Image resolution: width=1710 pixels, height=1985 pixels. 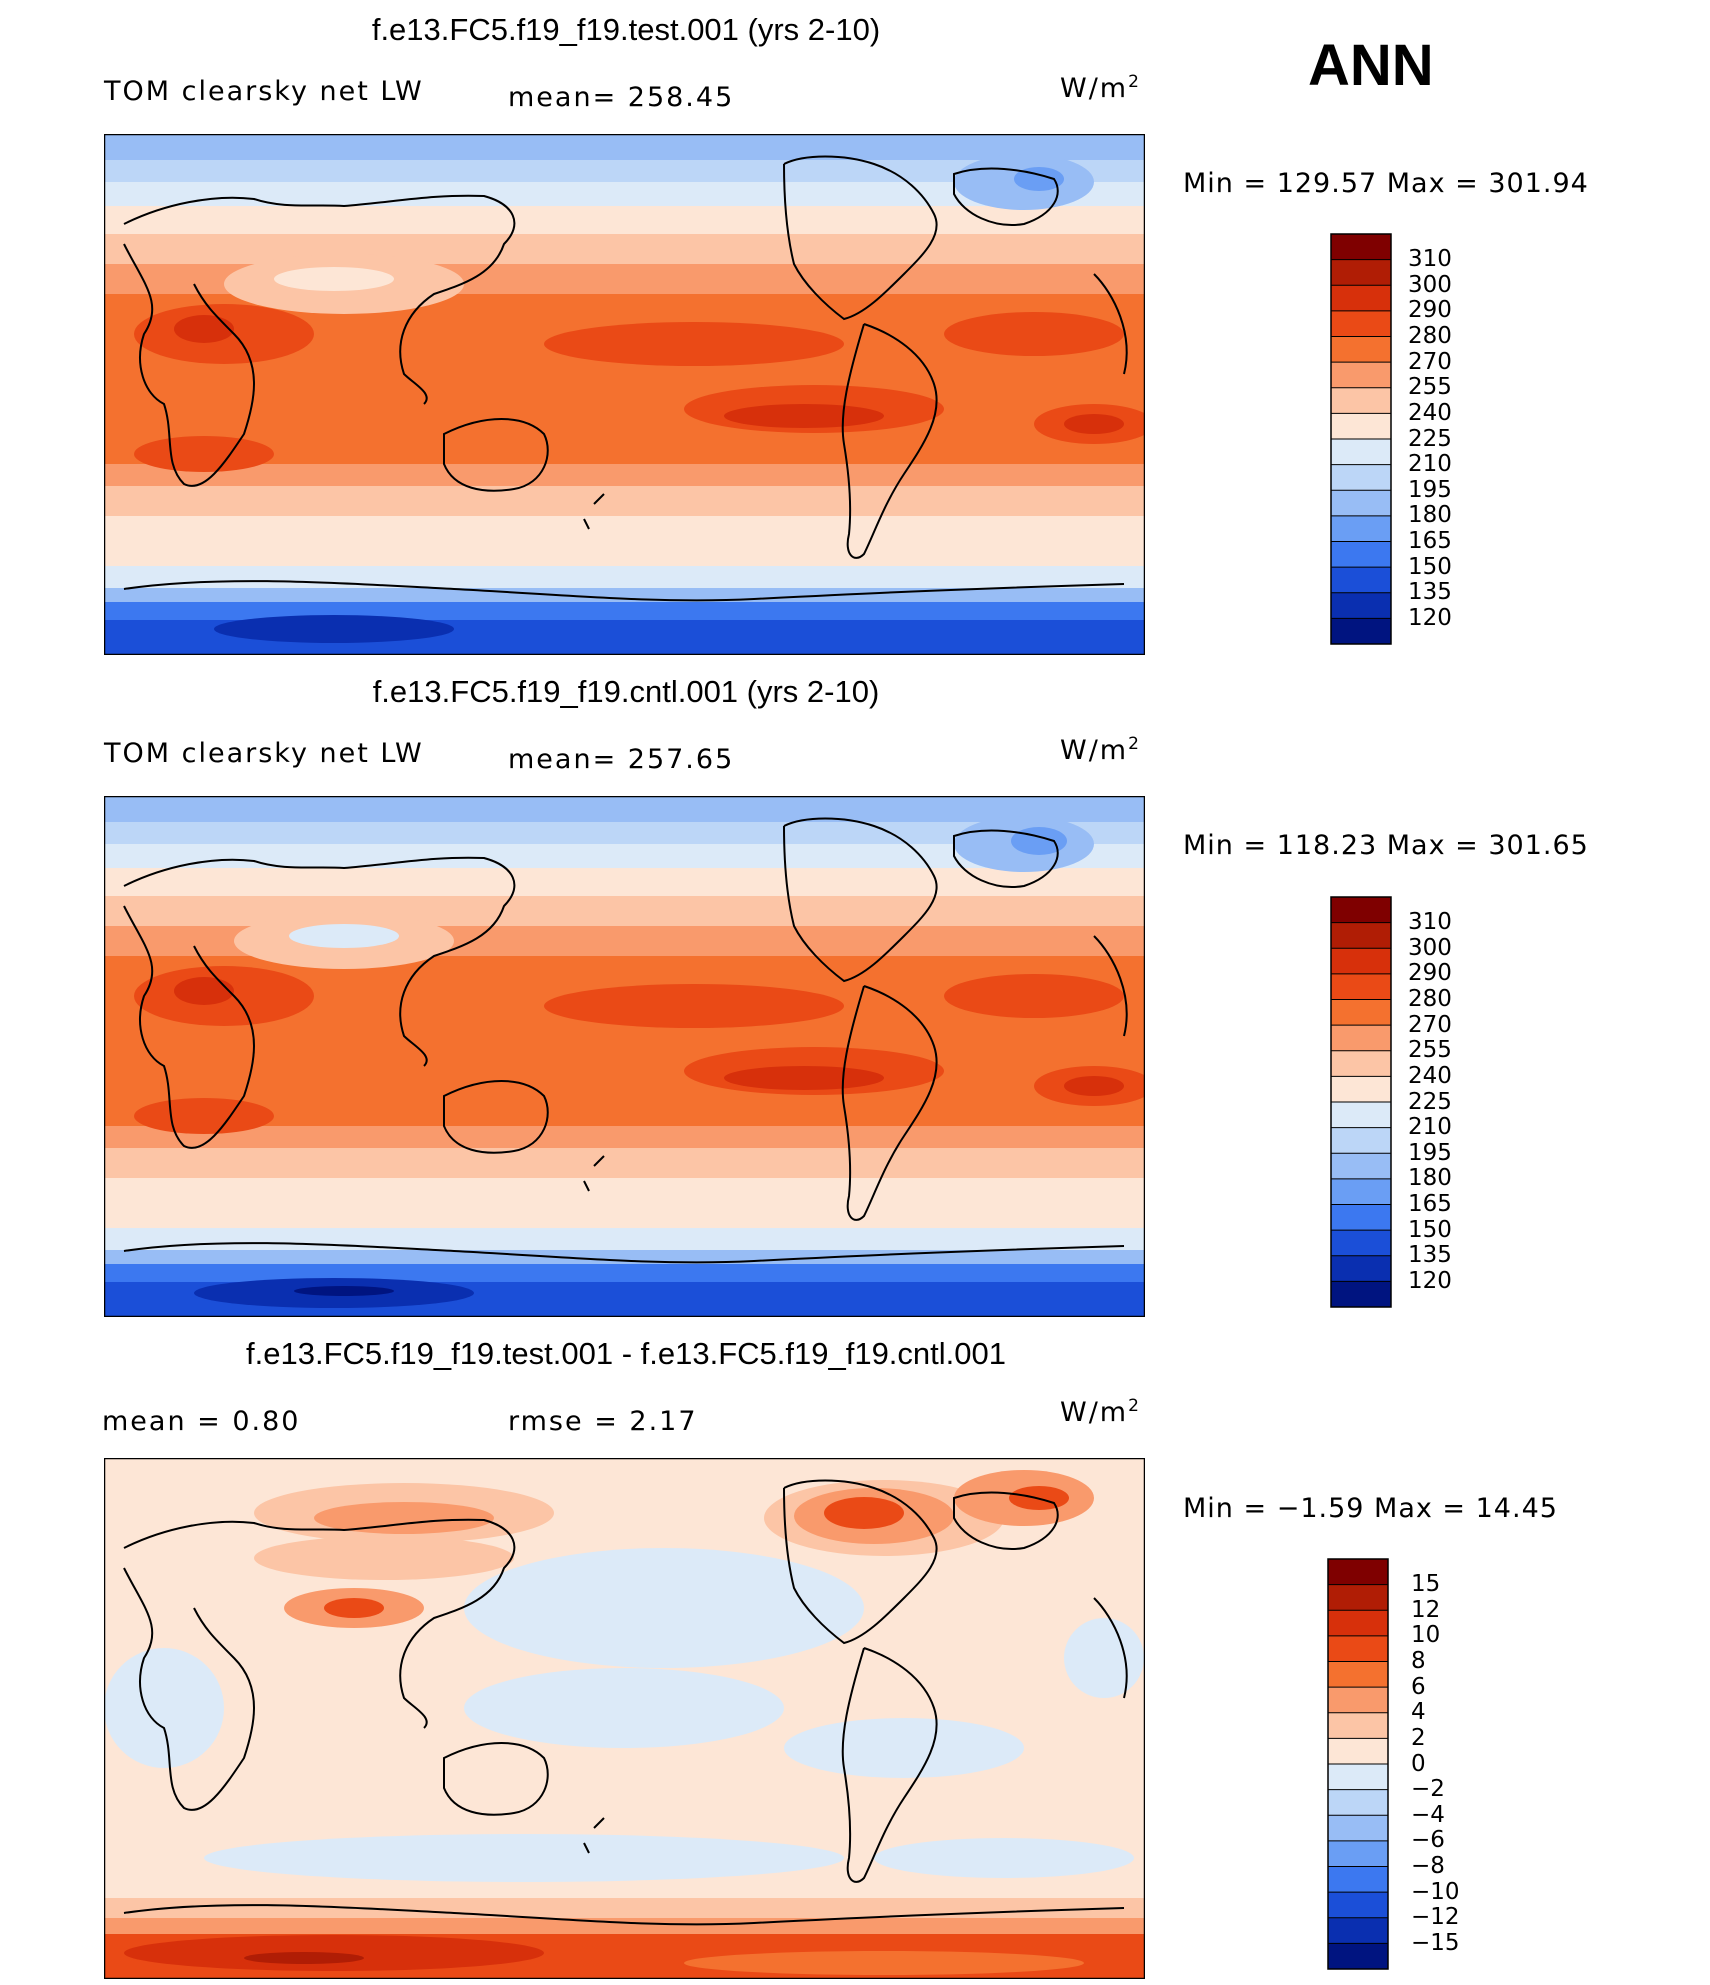 What do you see at coordinates (1418, 1686) in the screenshot?
I see `colorbar-tick-label: 6` at bounding box center [1418, 1686].